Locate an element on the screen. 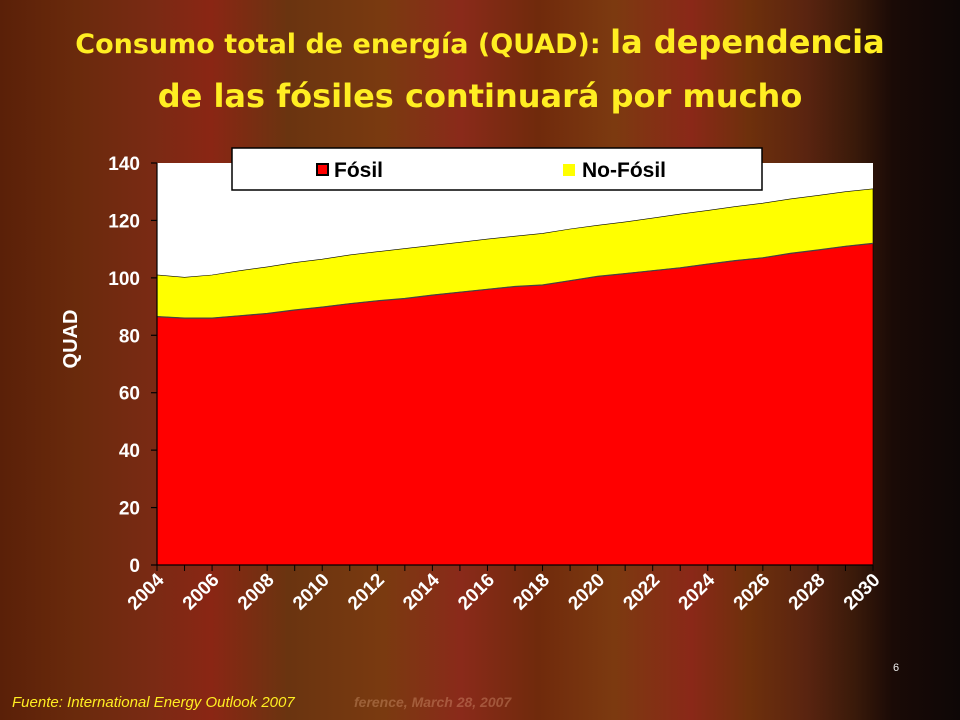 The image size is (960, 720). y-tick-label: 80 is located at coordinates (129, 336).